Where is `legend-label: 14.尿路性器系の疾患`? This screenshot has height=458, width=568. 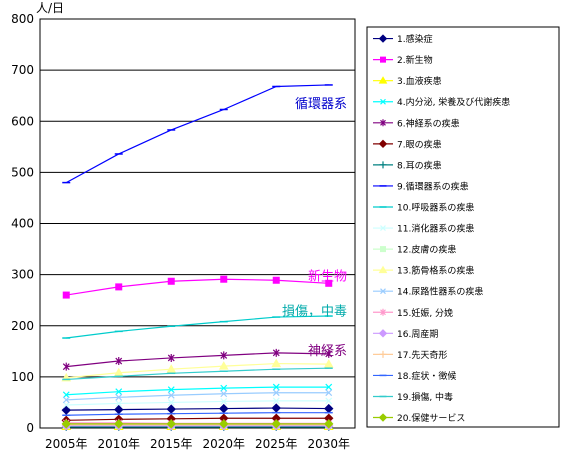
legend-label: 14.尿路性器系の疾患 is located at coordinates (440, 292).